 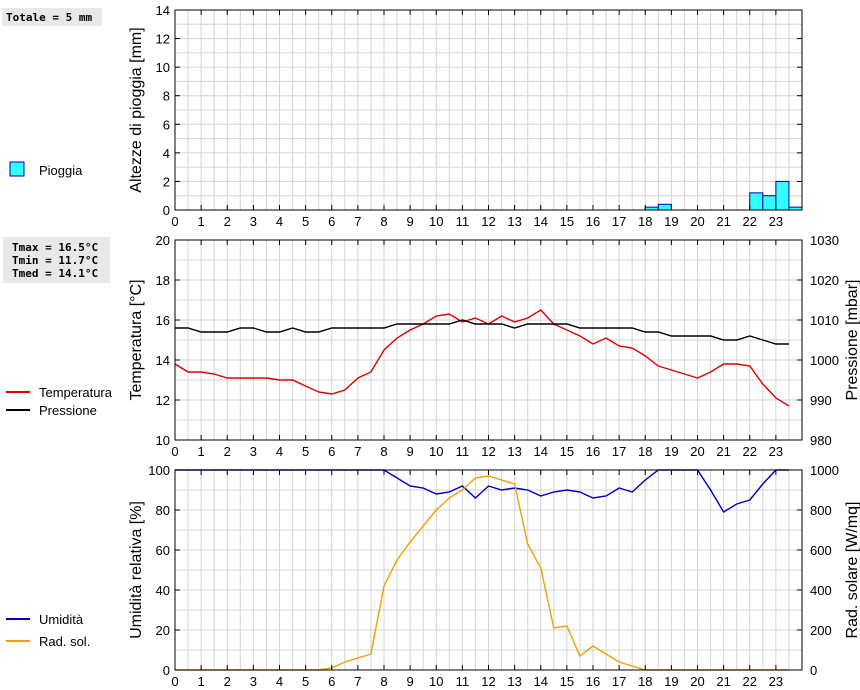 What do you see at coordinates (76, 392) in the screenshot?
I see `legend-label-temperatura: Temperatura` at bounding box center [76, 392].